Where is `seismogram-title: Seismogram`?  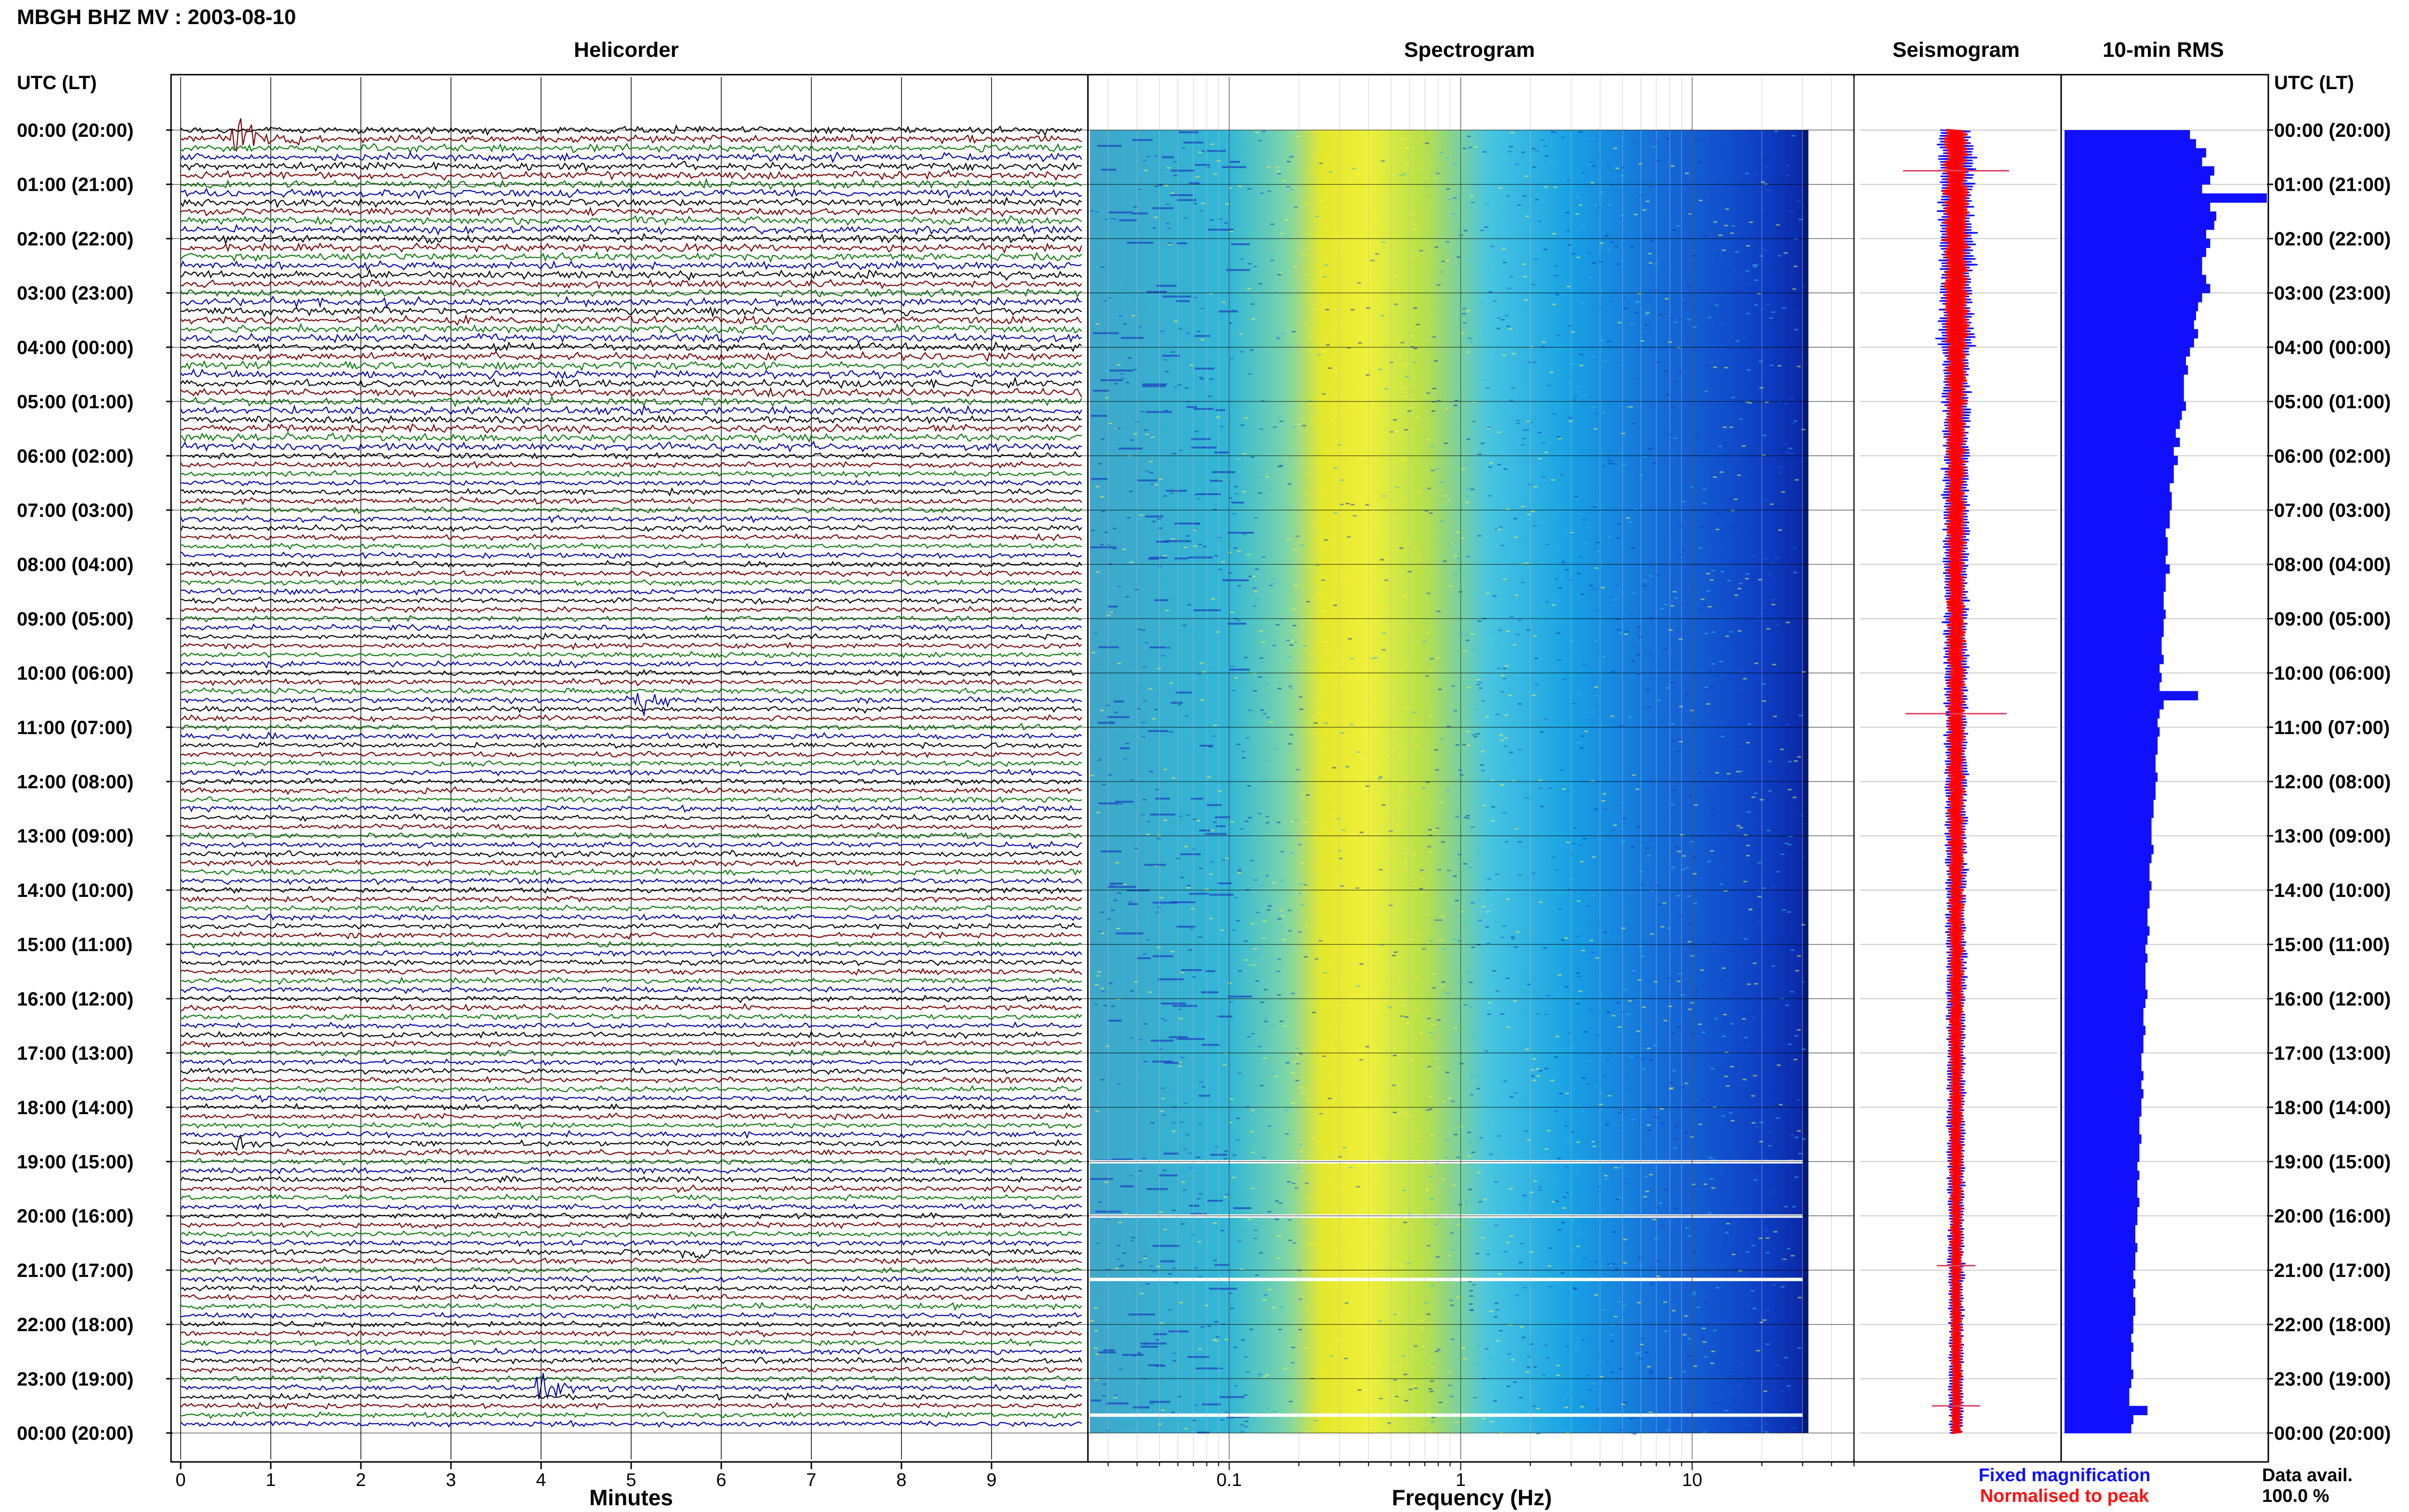 seismogram-title: Seismogram is located at coordinates (1957, 50).